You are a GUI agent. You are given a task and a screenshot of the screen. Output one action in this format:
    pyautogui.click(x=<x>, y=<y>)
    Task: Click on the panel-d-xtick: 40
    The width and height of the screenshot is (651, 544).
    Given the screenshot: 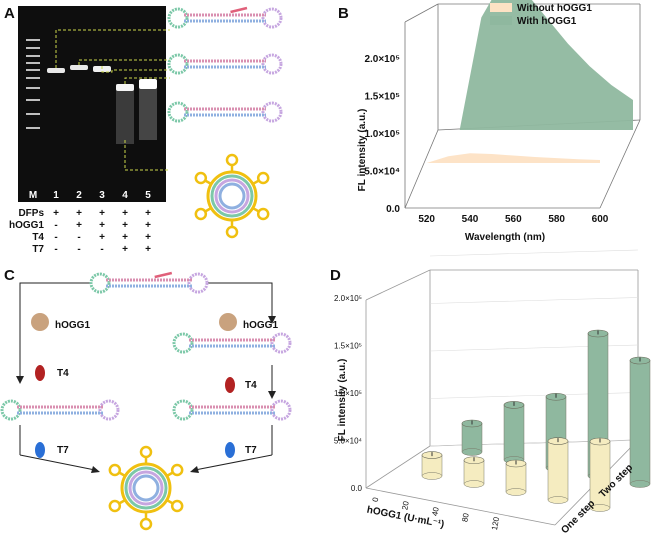 What is the action you would take?
    pyautogui.click(x=435, y=511)
    